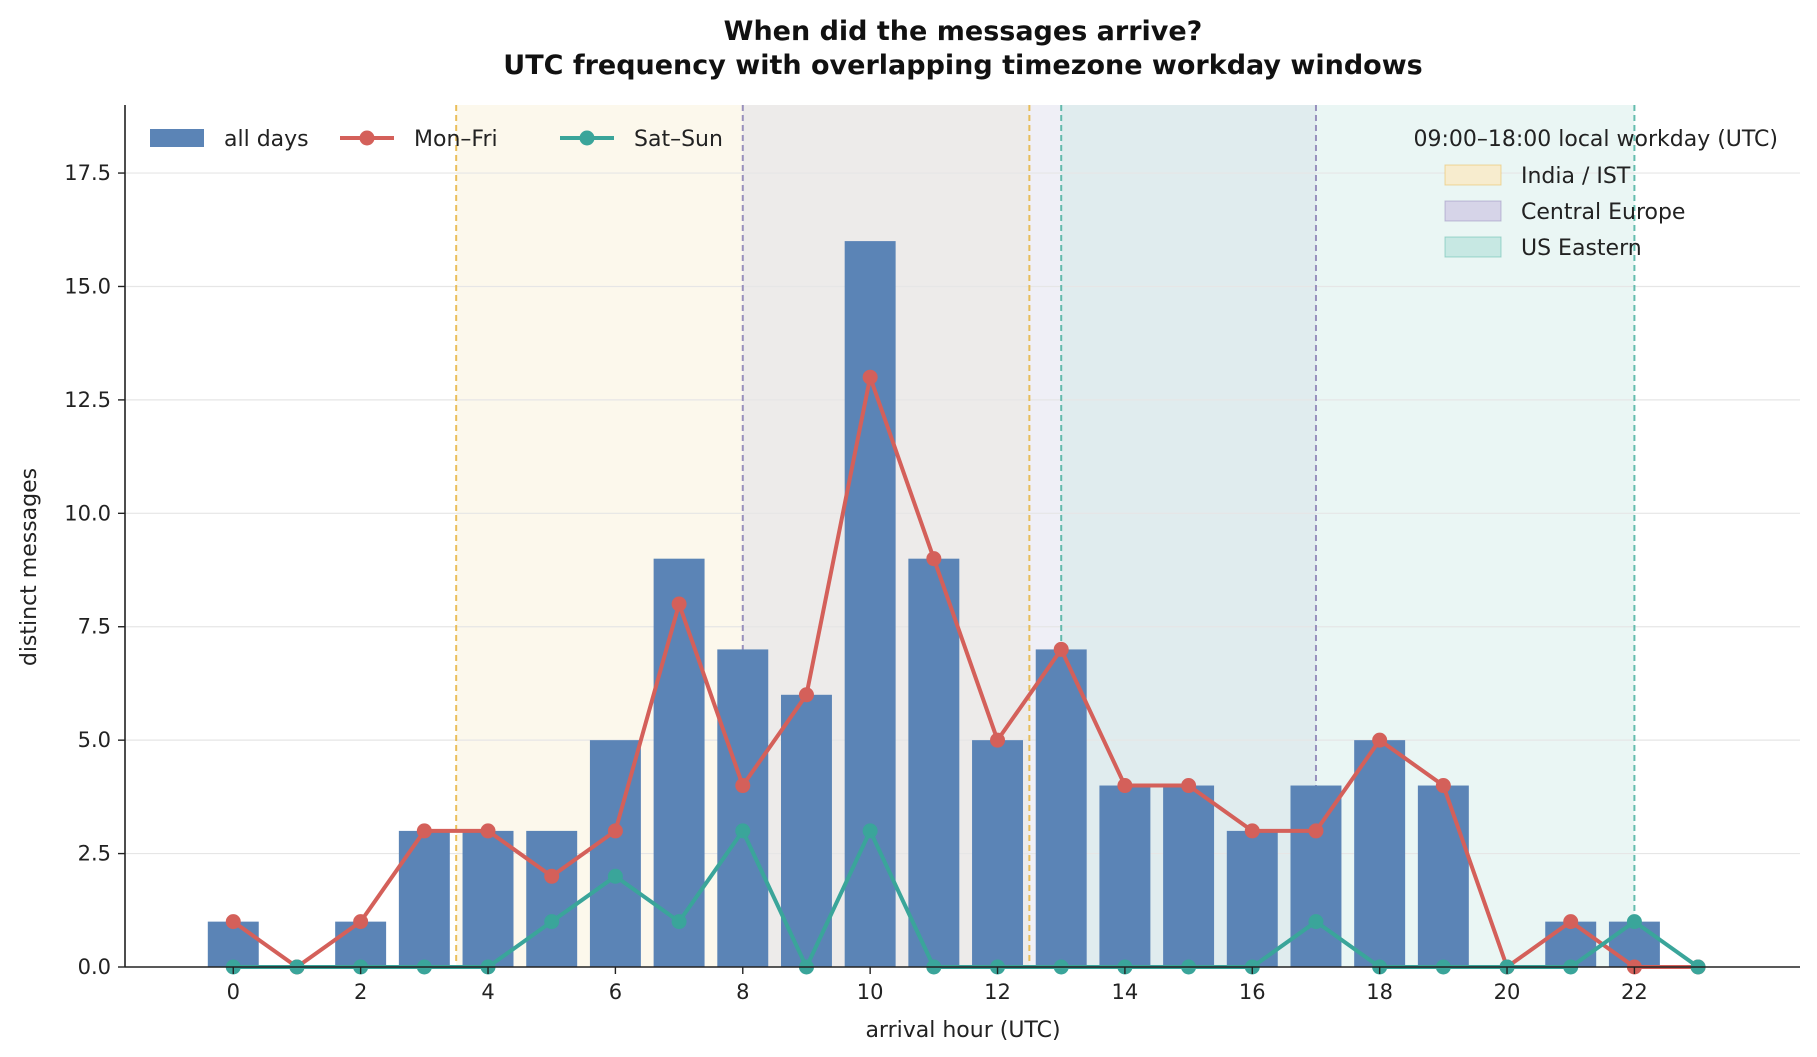 This screenshot has height=1057, width=1817. What do you see at coordinates (678, 139) in the screenshot?
I see `legend-label-sat-sun: Sat–Sun` at bounding box center [678, 139].